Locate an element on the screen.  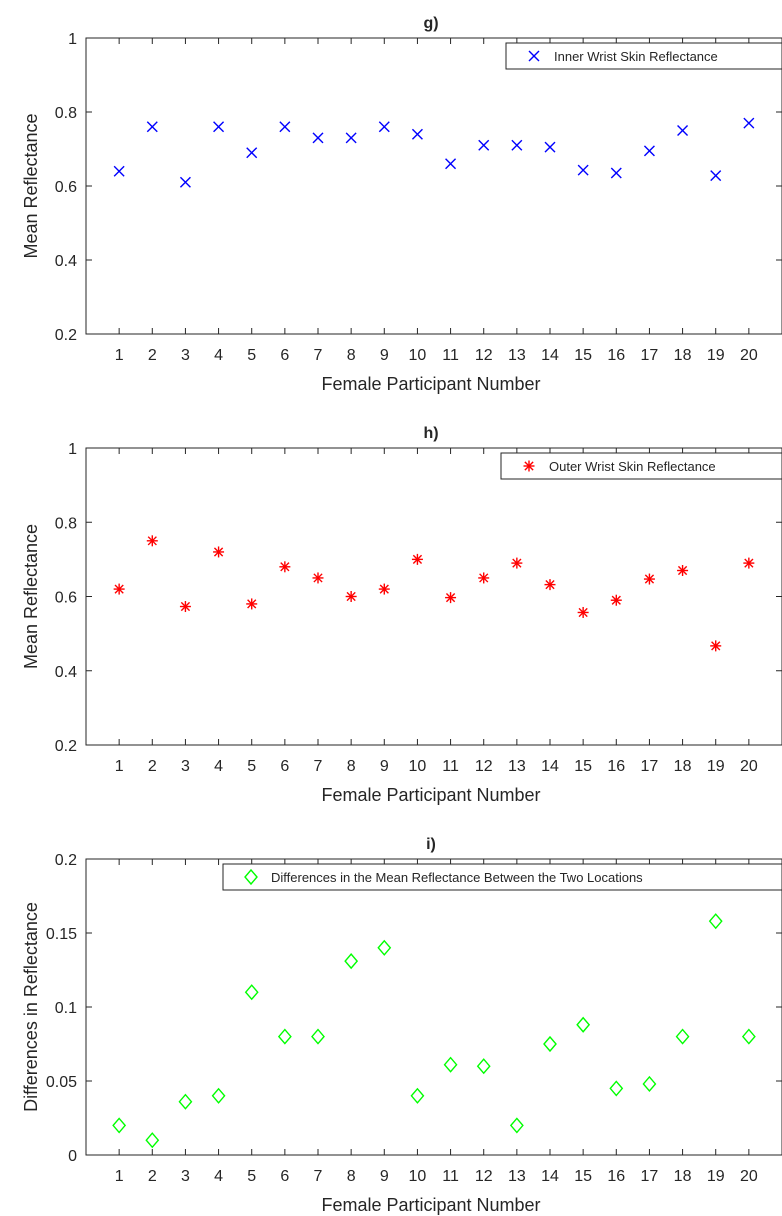
y-tick-label: 0.15 is located at coordinates (61, 934).